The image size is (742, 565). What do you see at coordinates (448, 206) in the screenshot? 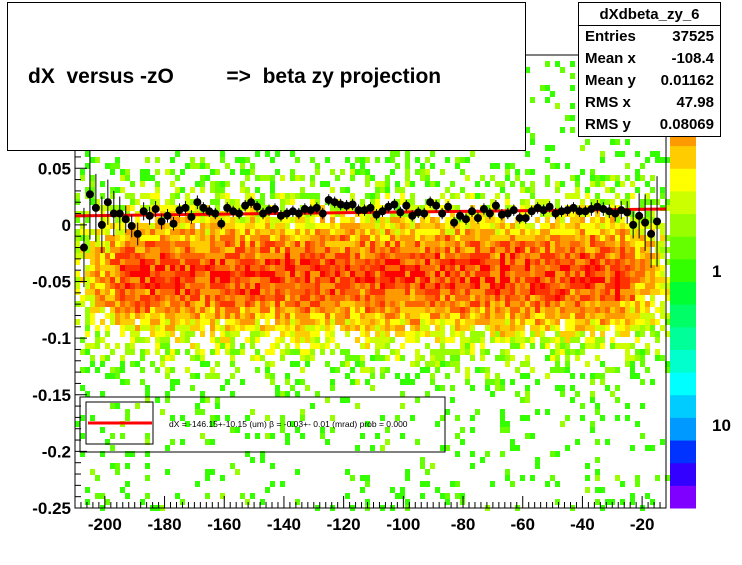
I see `data-point` at bounding box center [448, 206].